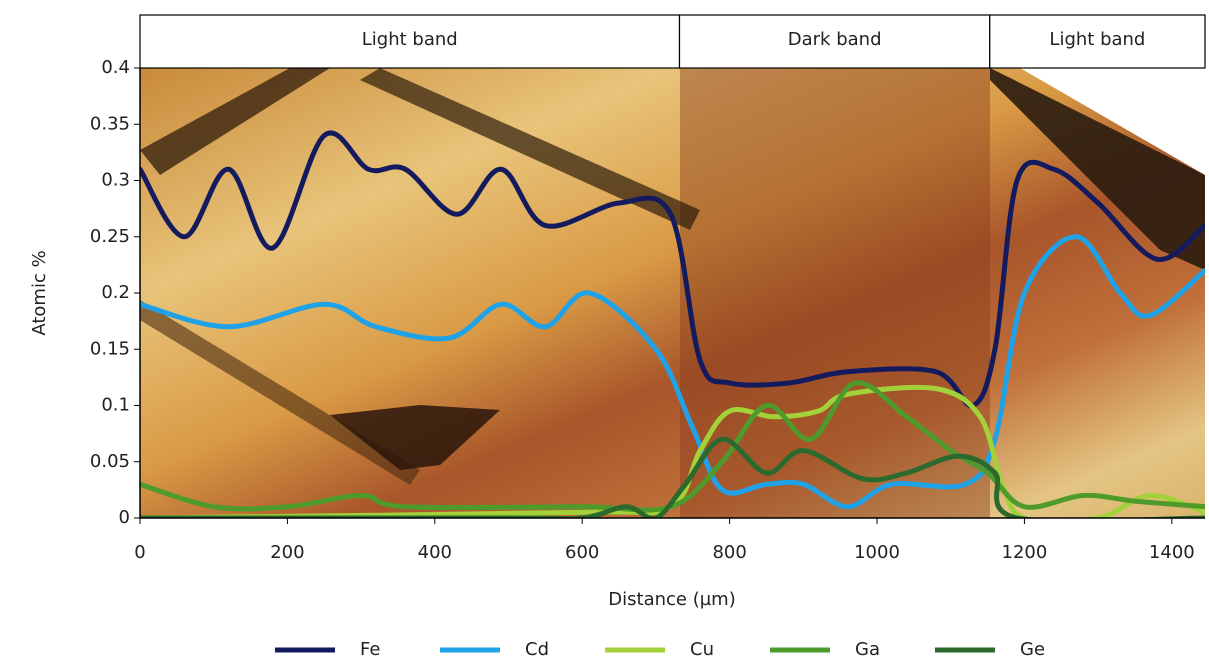 The image size is (1209, 666). Describe the element at coordinates (1032, 649) in the screenshot. I see `legend-label: Ge` at that location.